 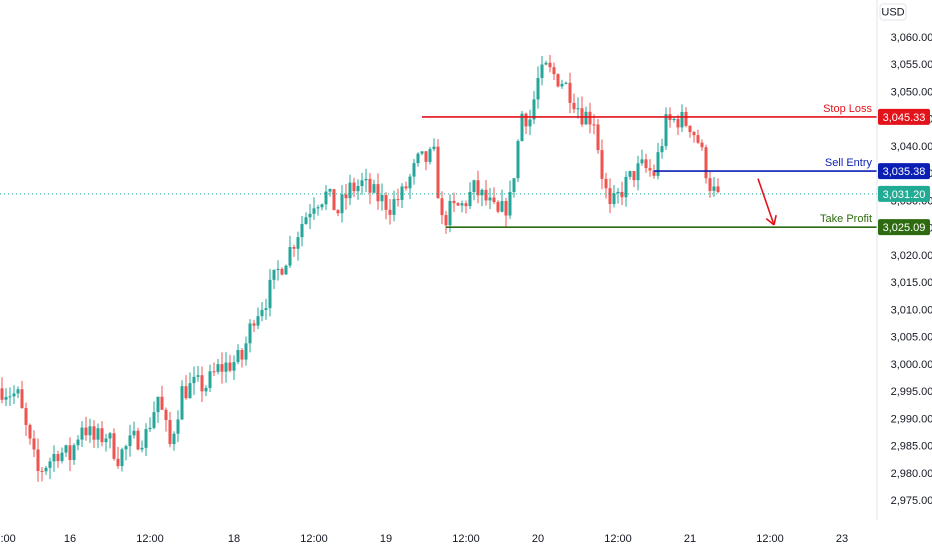 I want to click on price-badges: 3,045.33 3,035.38 3,025.09 3,031.20, so click(x=904, y=172).